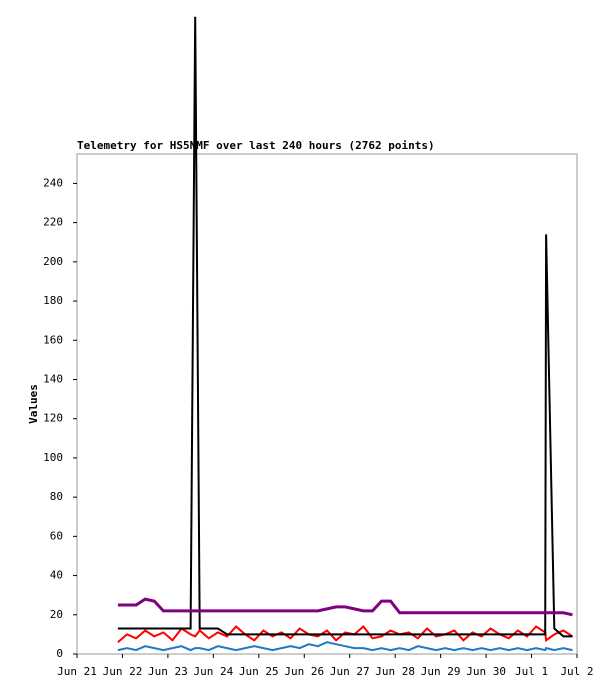 This screenshot has width=615, height=694. I want to click on x-tick-label: Jun 23, so click(168, 671).